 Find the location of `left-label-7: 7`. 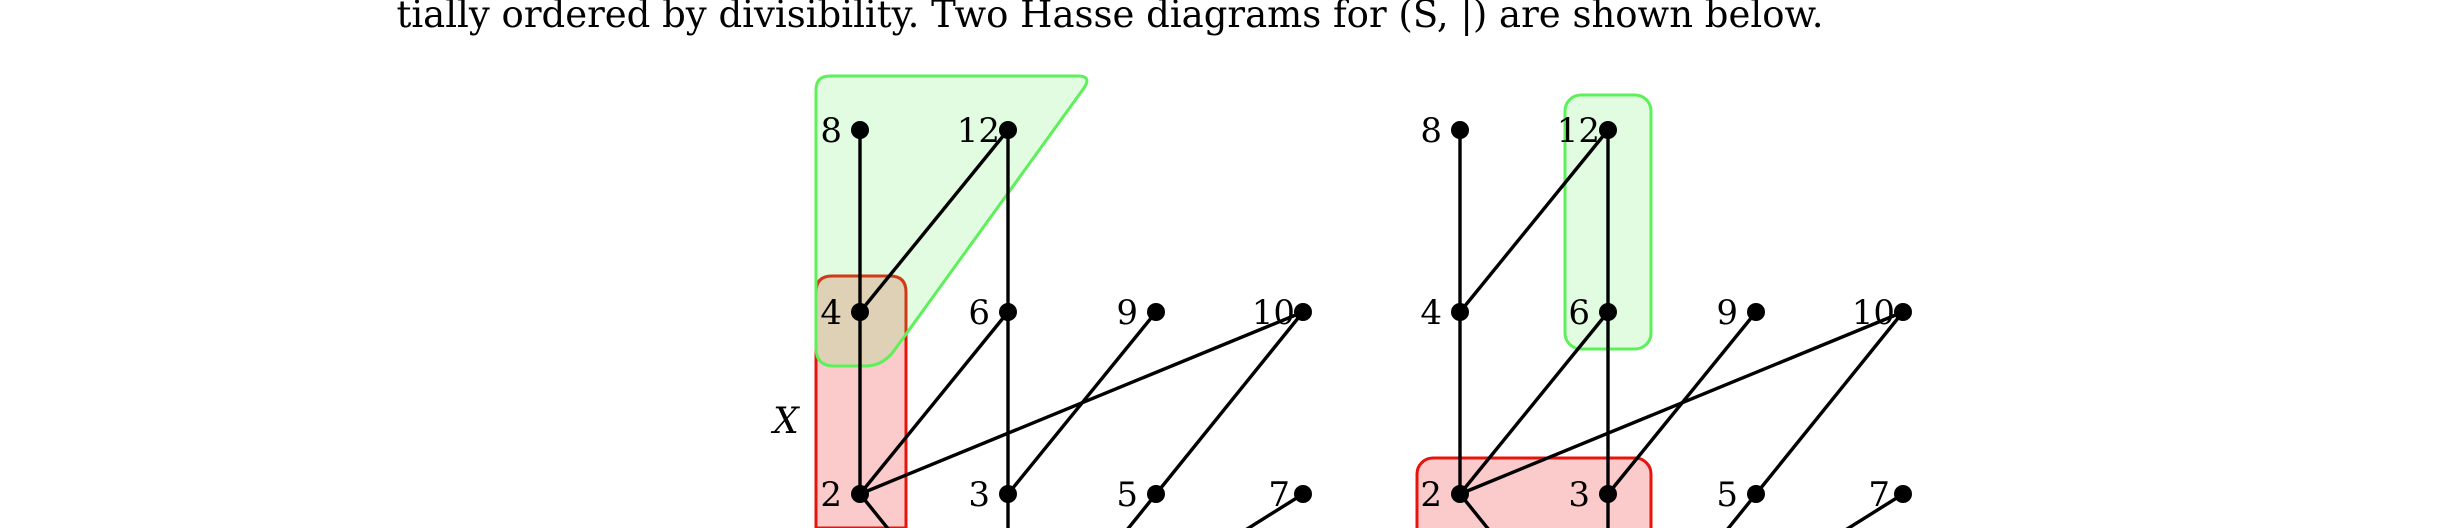

left-label-7: 7 is located at coordinates (1279, 495).